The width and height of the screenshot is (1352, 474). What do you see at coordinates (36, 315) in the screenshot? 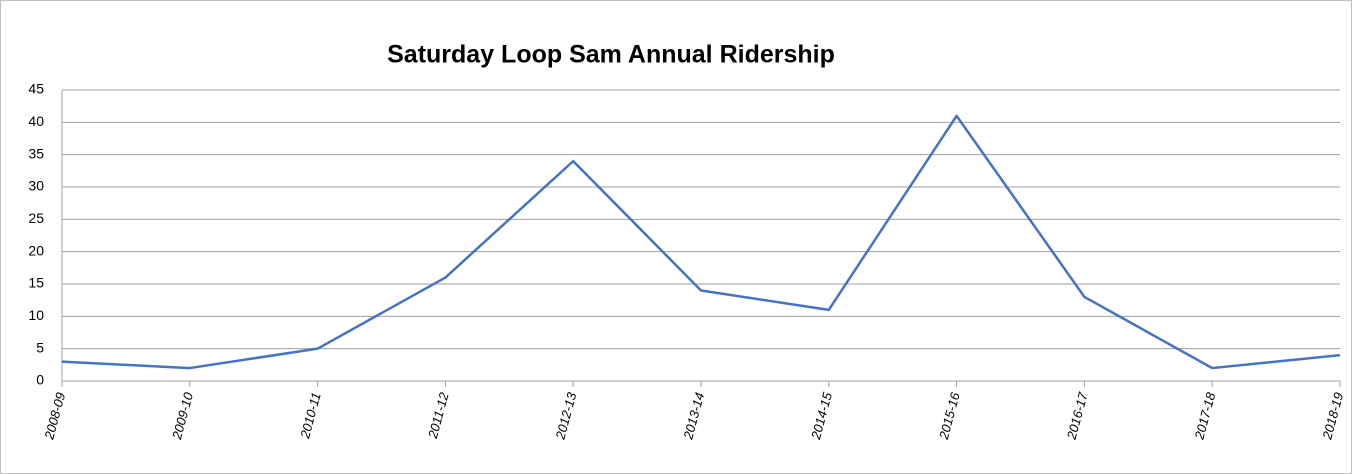
I see `y-tick-label: 10` at bounding box center [36, 315].